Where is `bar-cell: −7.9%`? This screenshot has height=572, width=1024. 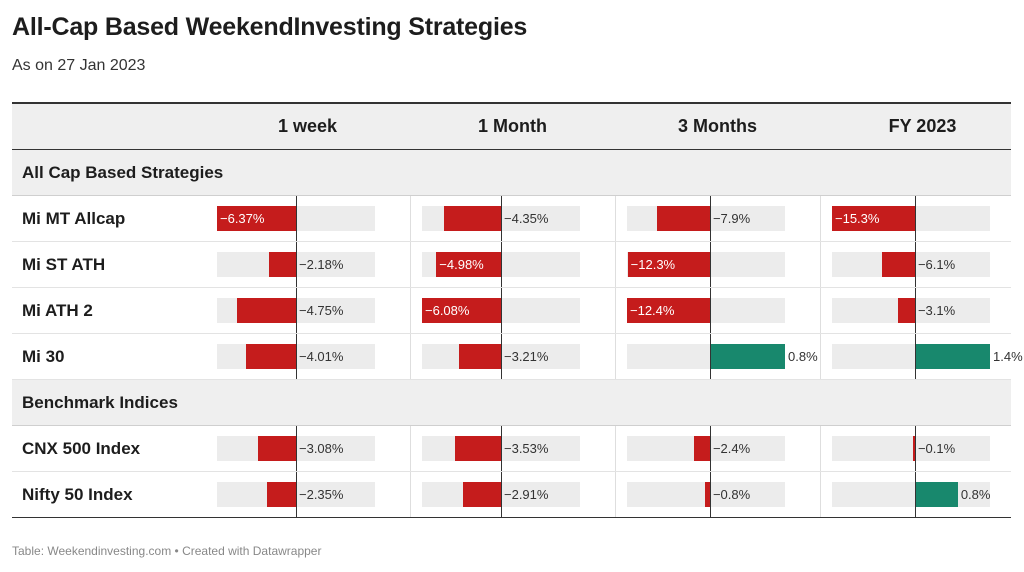 bar-cell: −7.9% is located at coordinates (717, 218).